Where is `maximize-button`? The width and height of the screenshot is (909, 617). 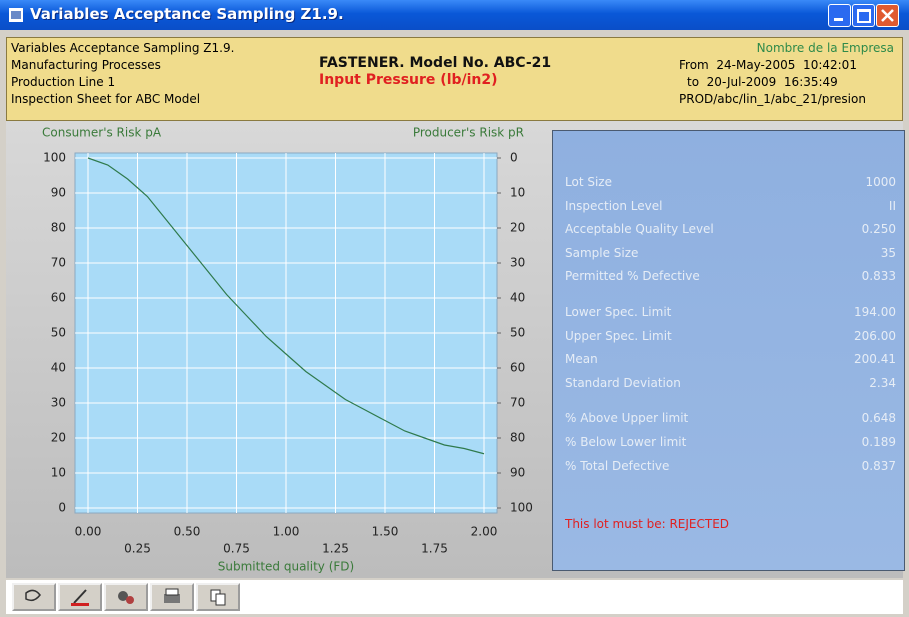 maximize-button is located at coordinates (863, 15).